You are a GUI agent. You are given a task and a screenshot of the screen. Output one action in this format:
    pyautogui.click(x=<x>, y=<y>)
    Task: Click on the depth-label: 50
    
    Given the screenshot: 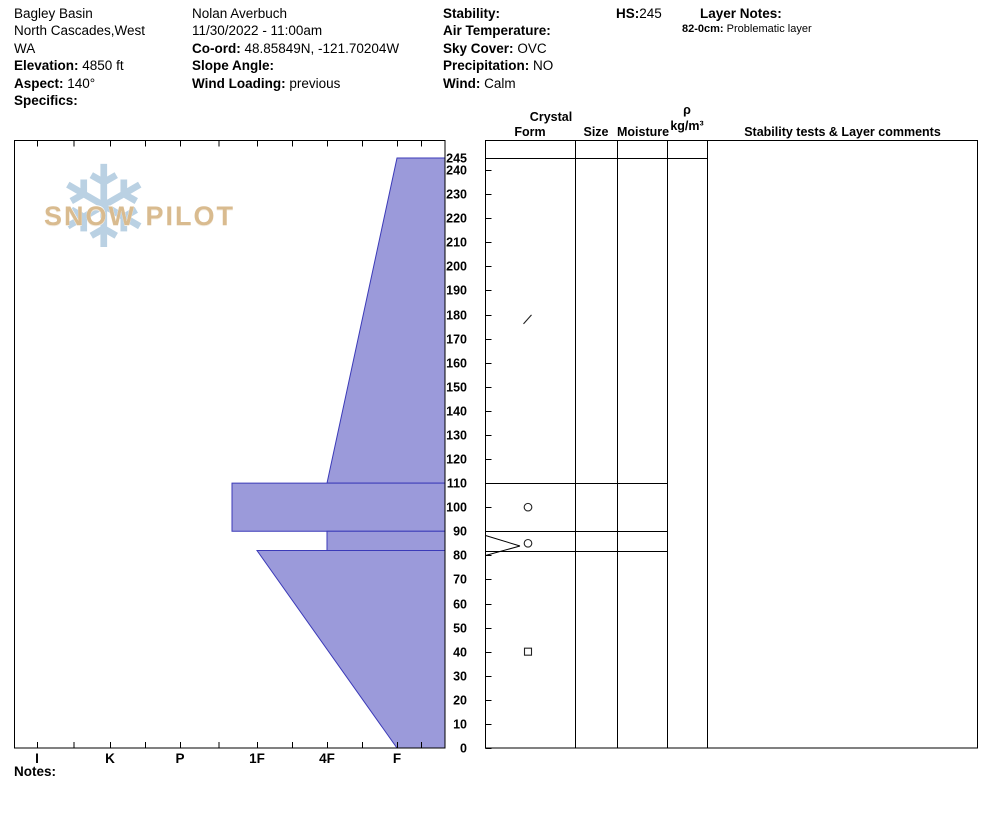 What is the action you would take?
    pyautogui.click(x=460, y=629)
    